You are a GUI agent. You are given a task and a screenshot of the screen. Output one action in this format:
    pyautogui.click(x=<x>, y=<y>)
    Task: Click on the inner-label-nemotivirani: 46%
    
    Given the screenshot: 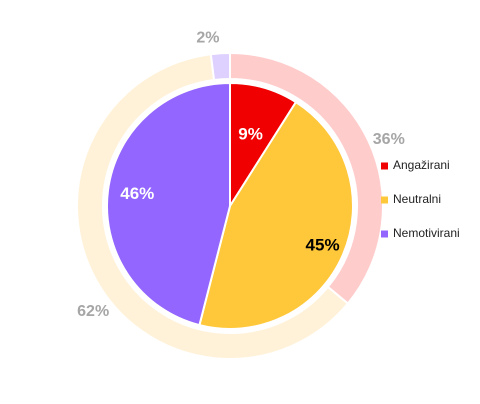 What is the action you would take?
    pyautogui.click(x=137, y=193)
    